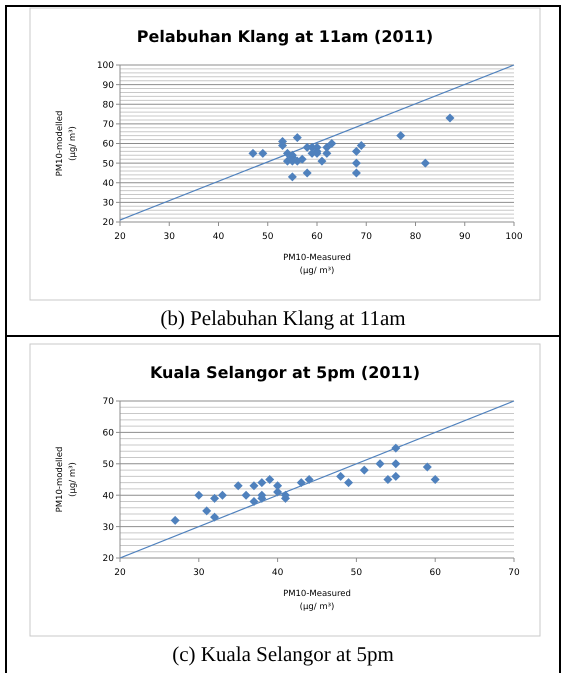 The width and height of the screenshot is (566, 673). Describe the element at coordinates (285, 372) in the screenshot. I see `chart-title: Kuala Selangor at 5pm (2011)` at that location.